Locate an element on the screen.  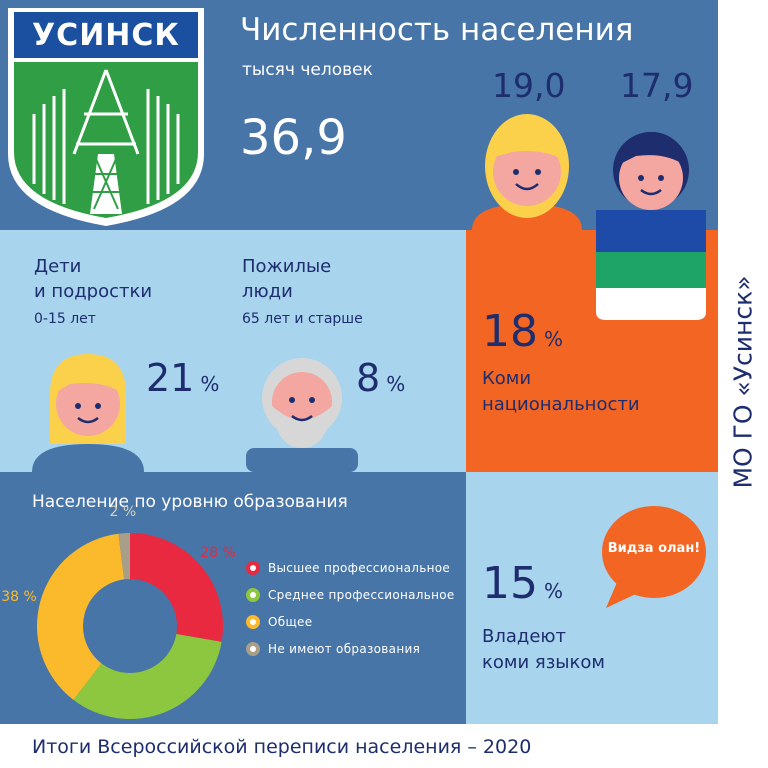
komi-flag-shirt is located at coordinates (651, 266).